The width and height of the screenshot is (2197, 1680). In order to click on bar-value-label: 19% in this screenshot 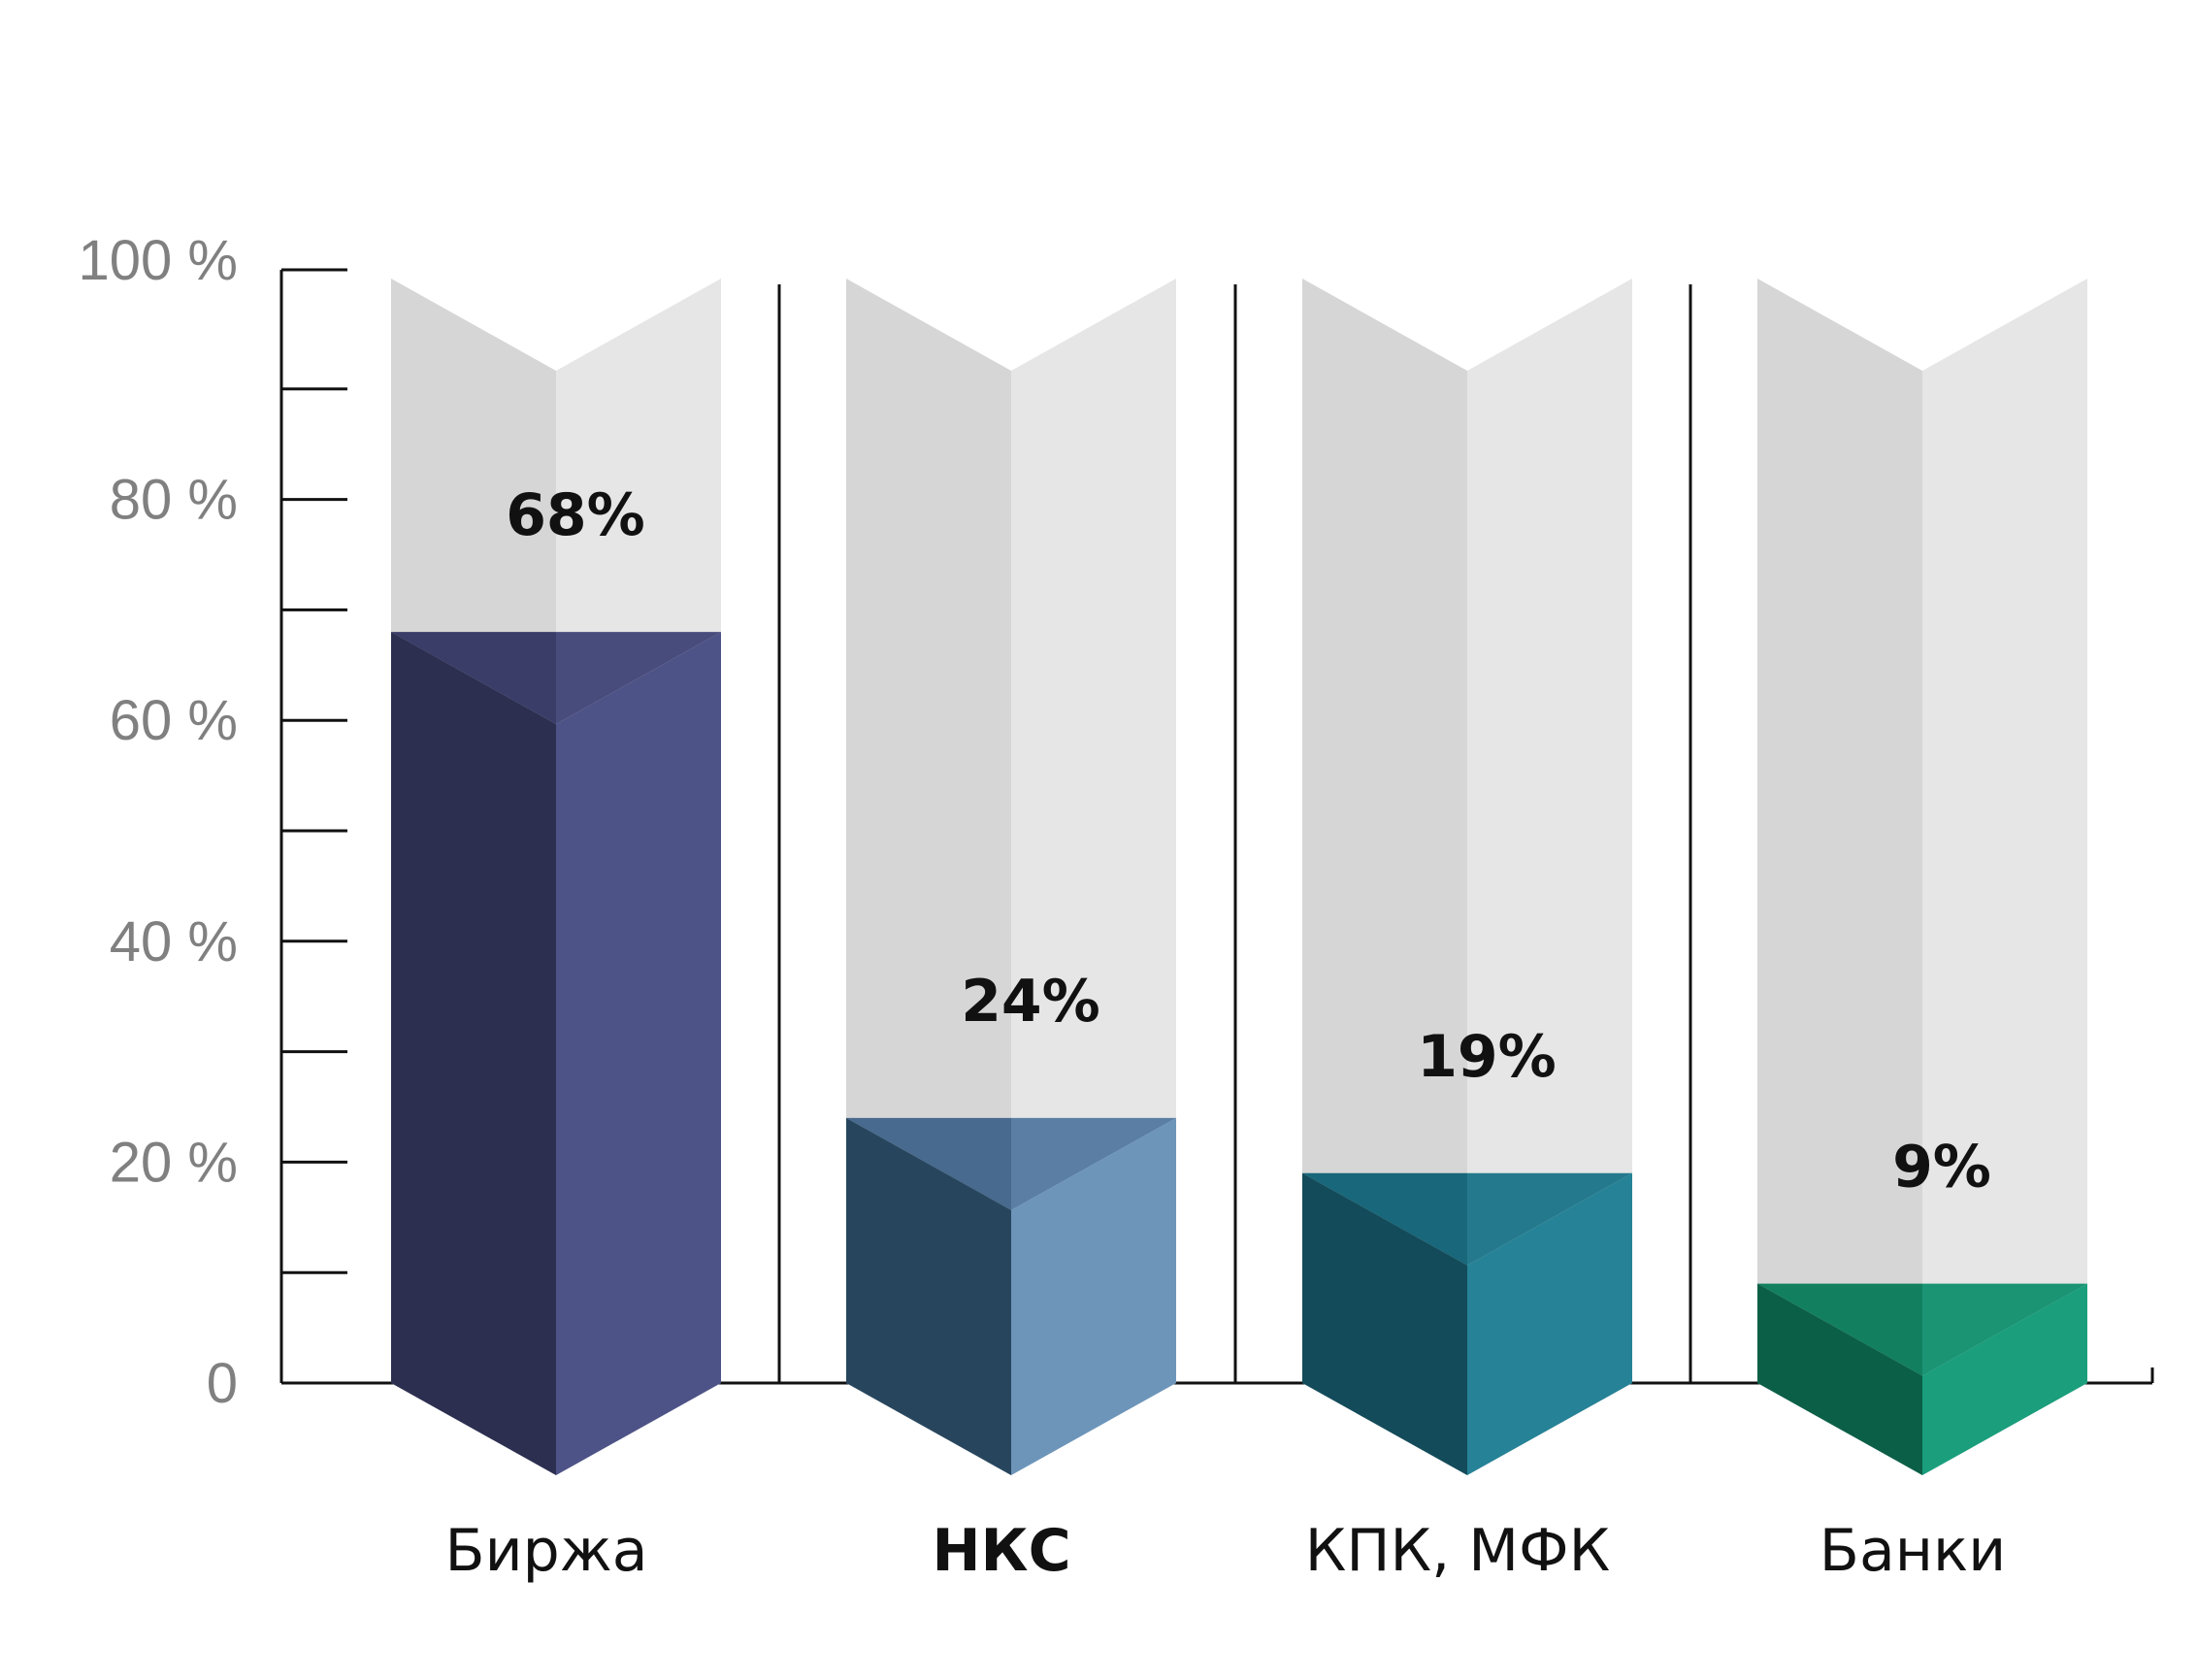, I will do `click(1487, 1057)`.